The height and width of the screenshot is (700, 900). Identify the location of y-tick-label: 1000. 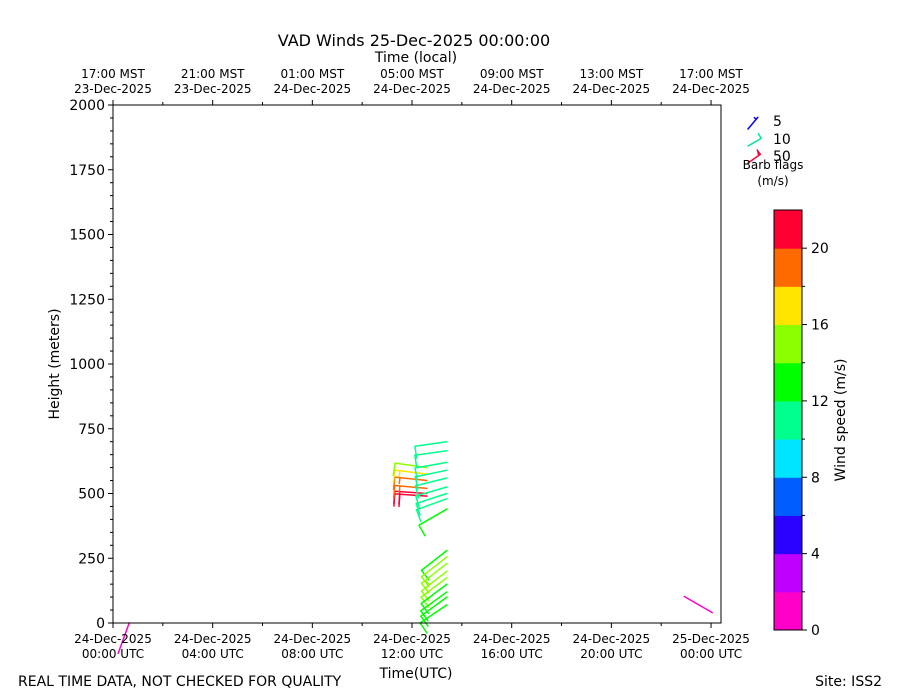
(87, 365).